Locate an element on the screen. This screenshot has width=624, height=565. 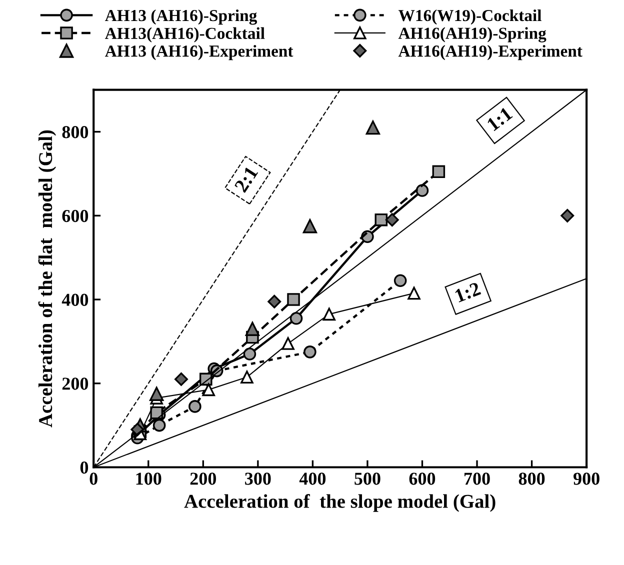
x-tick-label: 500 is located at coordinates (367, 478).